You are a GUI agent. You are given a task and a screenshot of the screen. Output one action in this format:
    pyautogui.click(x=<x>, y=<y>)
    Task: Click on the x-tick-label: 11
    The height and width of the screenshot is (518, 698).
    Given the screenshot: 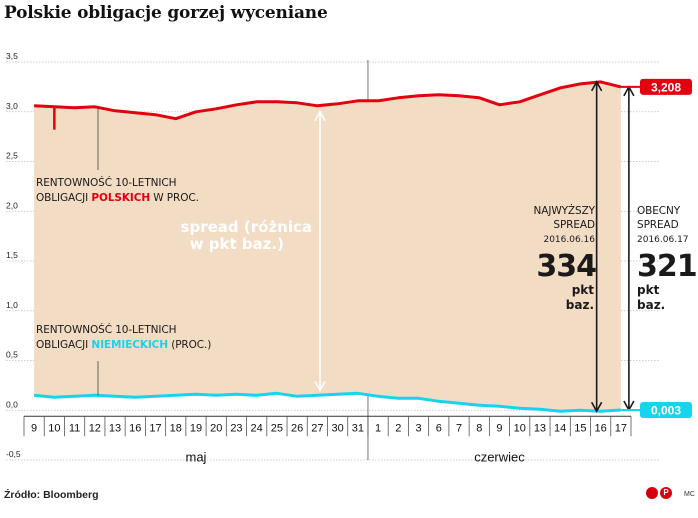 What is the action you would take?
    pyautogui.click(x=74, y=428)
    